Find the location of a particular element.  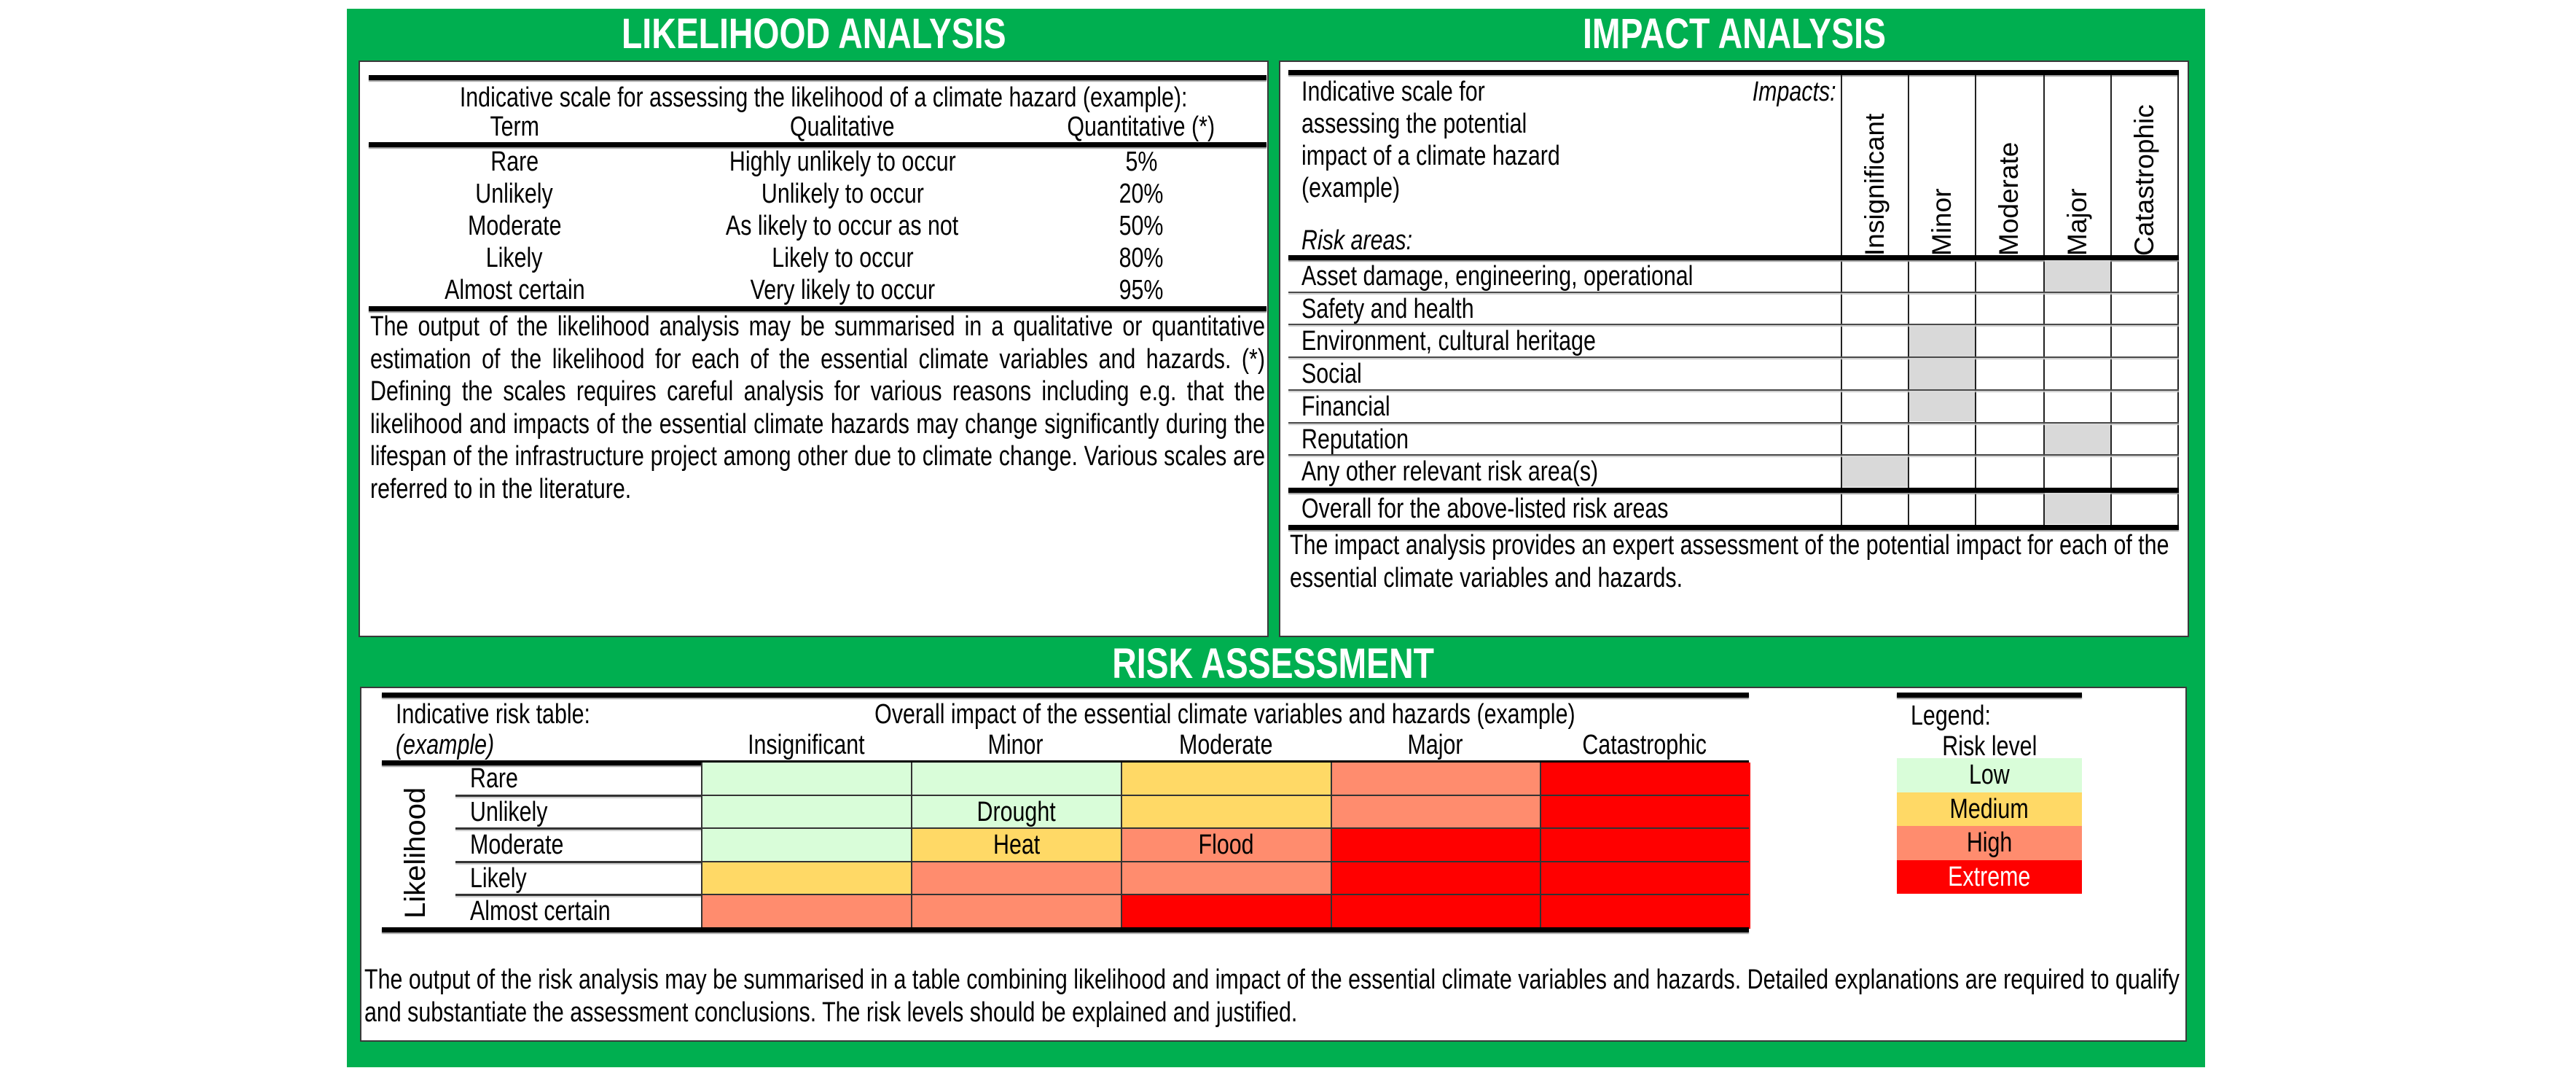

likelihood-qualitative: Highly unlikely to occur is located at coordinates (842, 162).